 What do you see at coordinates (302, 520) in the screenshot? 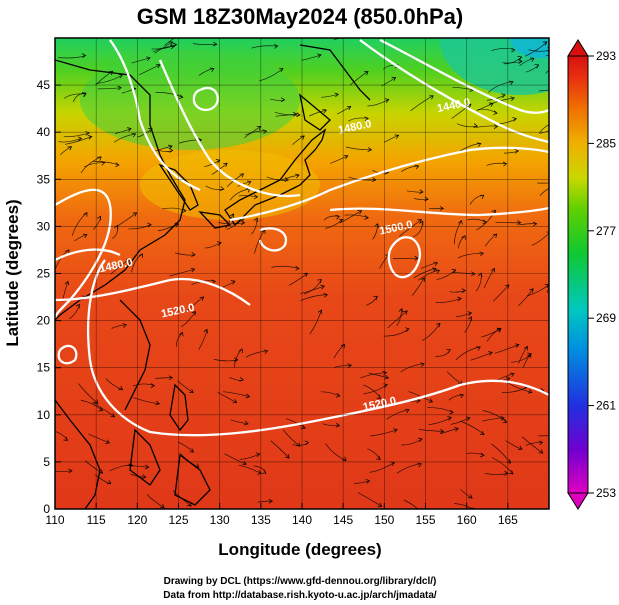
I see `x-tick-label: 140` at bounding box center [302, 520].